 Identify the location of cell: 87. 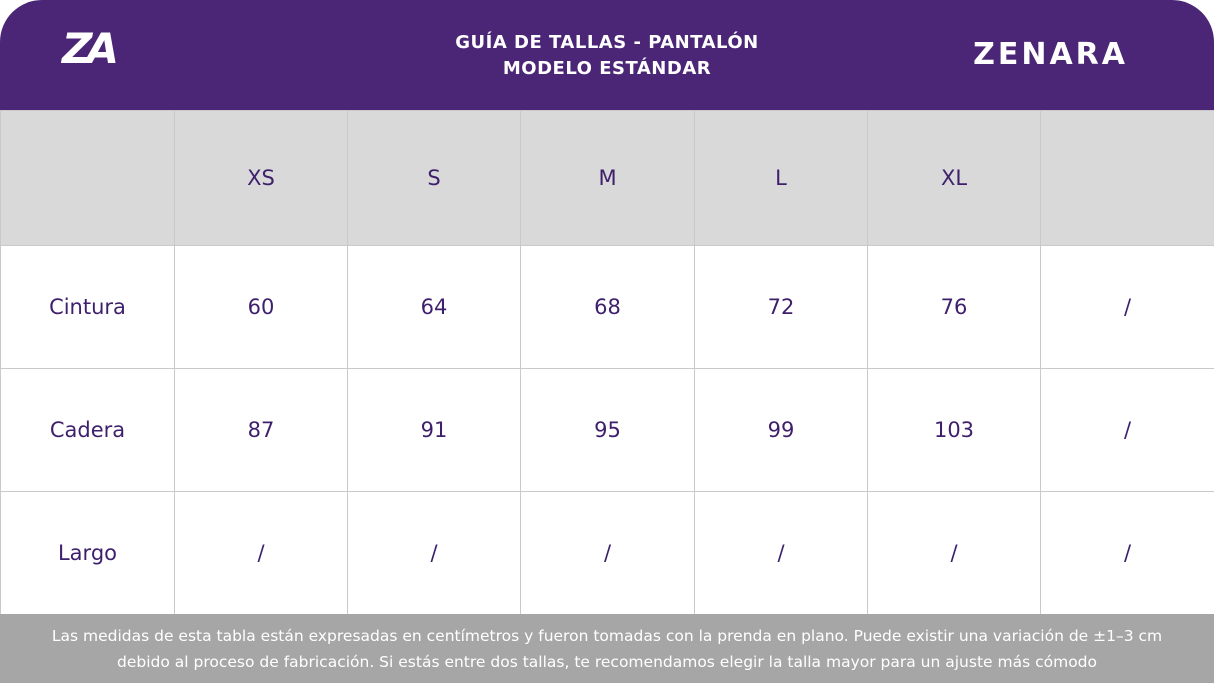
(261, 430).